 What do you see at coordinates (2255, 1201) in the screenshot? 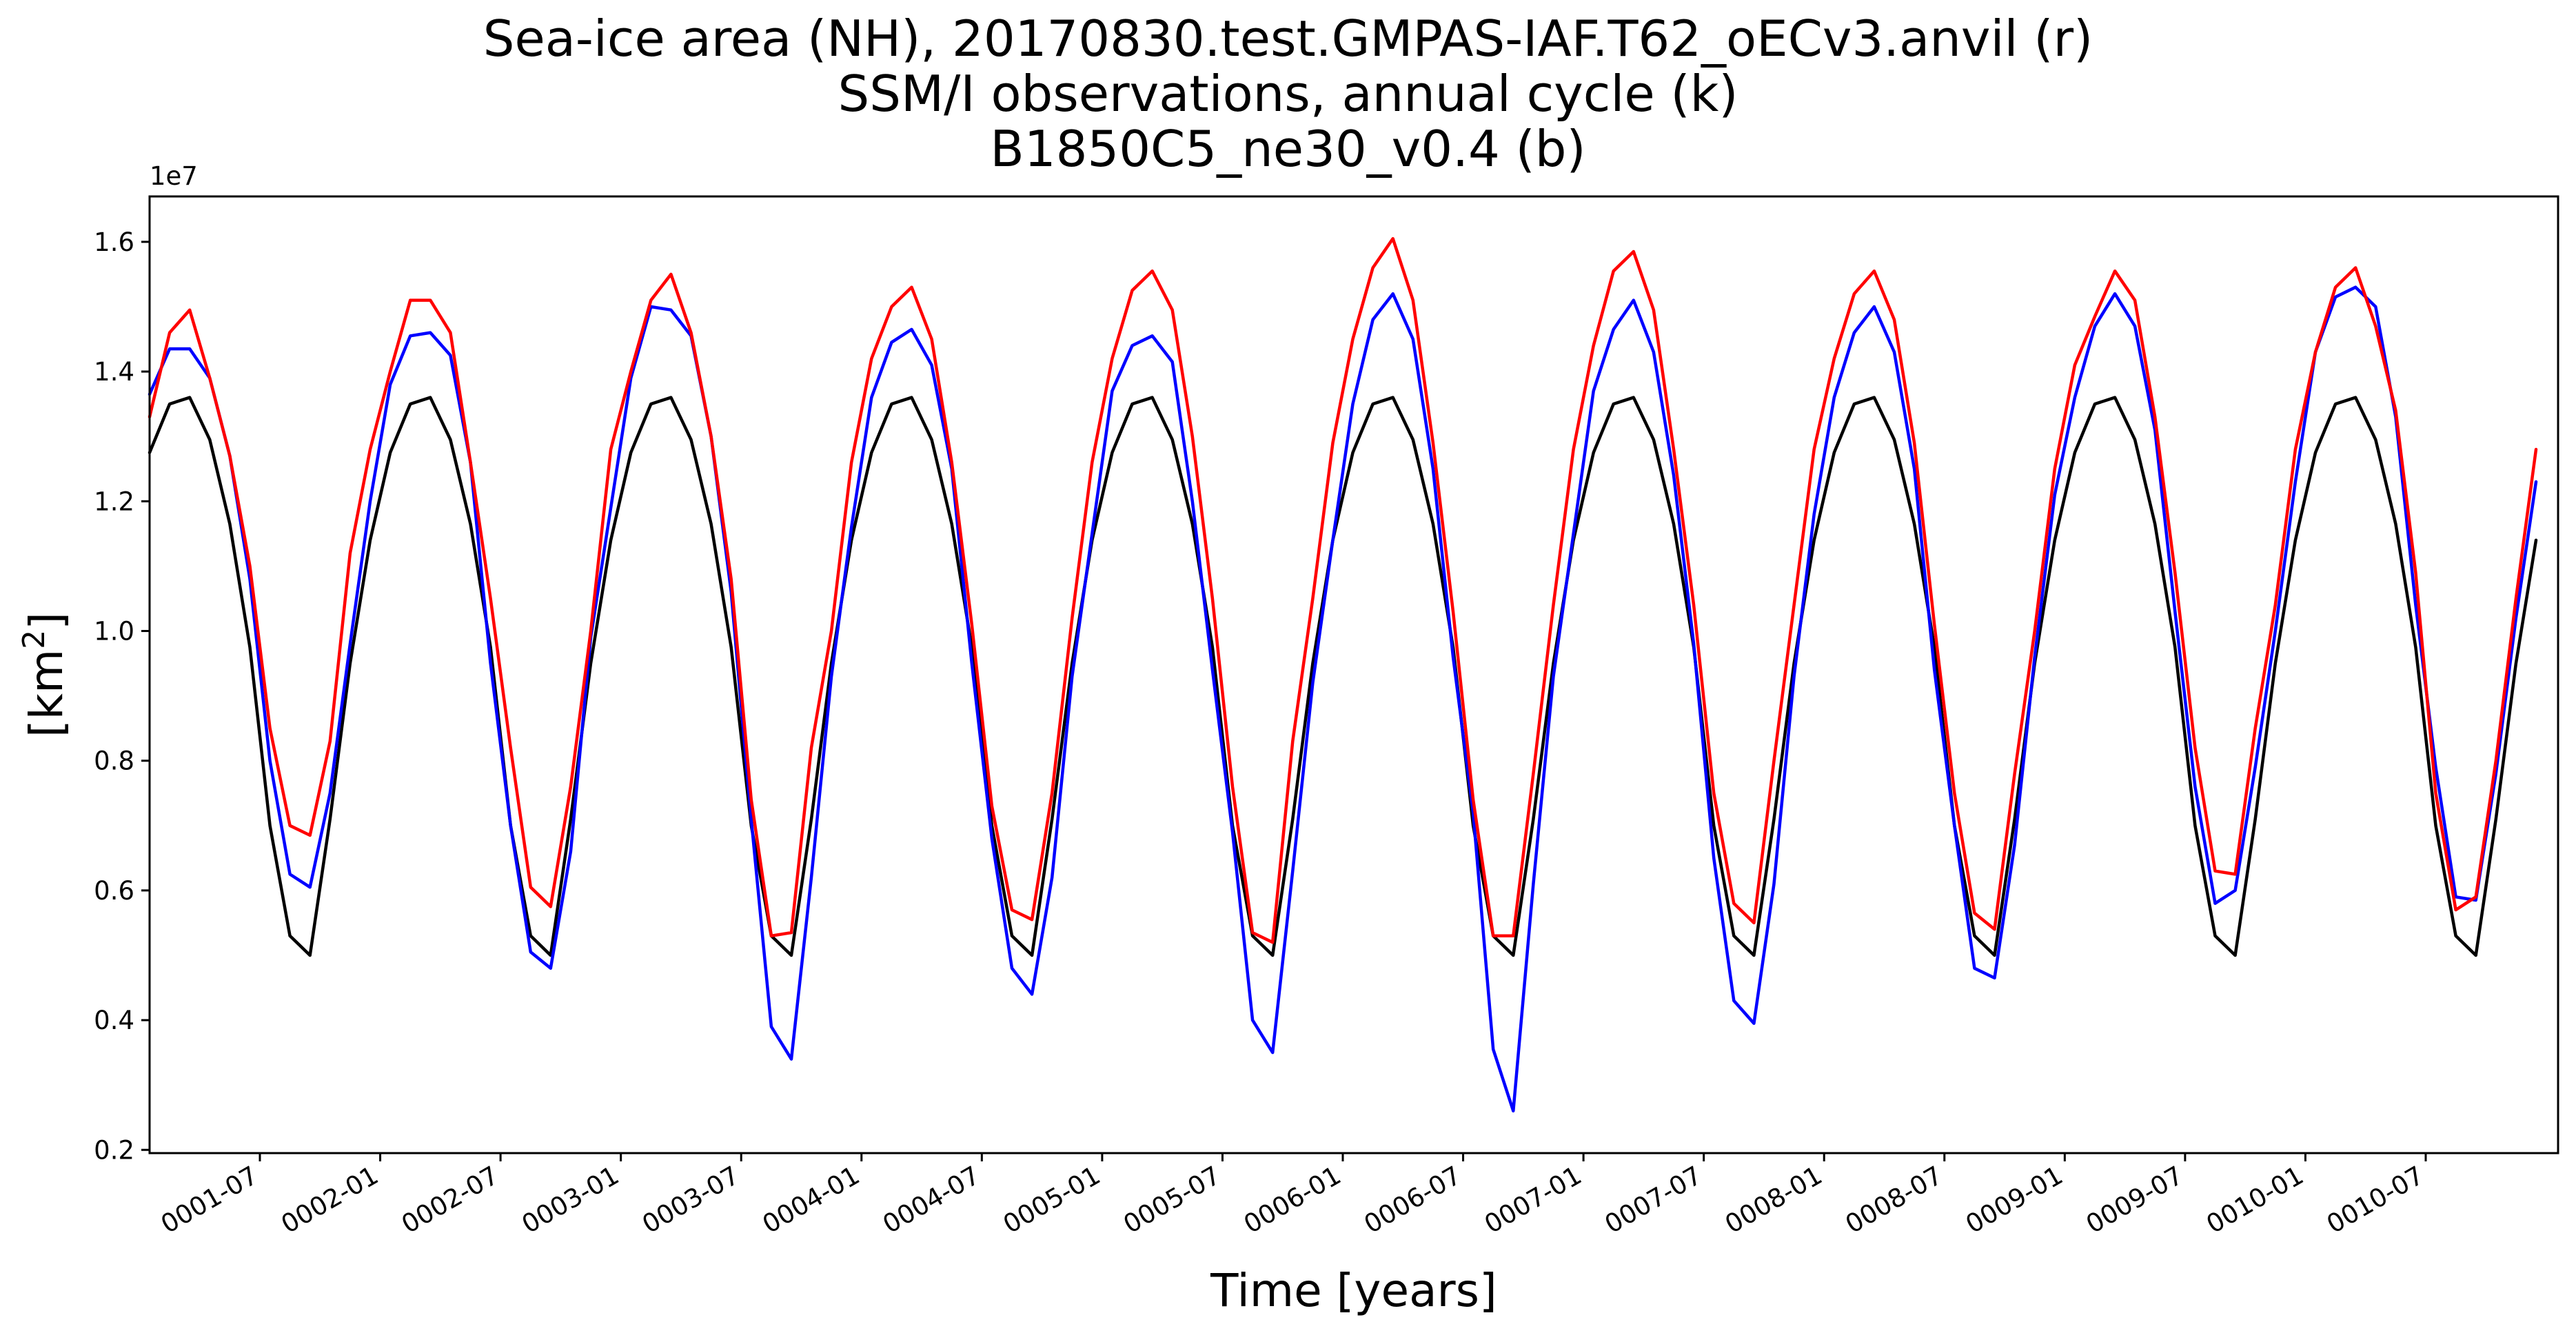
I see `x-tick-label: 0010-01` at bounding box center [2255, 1201].